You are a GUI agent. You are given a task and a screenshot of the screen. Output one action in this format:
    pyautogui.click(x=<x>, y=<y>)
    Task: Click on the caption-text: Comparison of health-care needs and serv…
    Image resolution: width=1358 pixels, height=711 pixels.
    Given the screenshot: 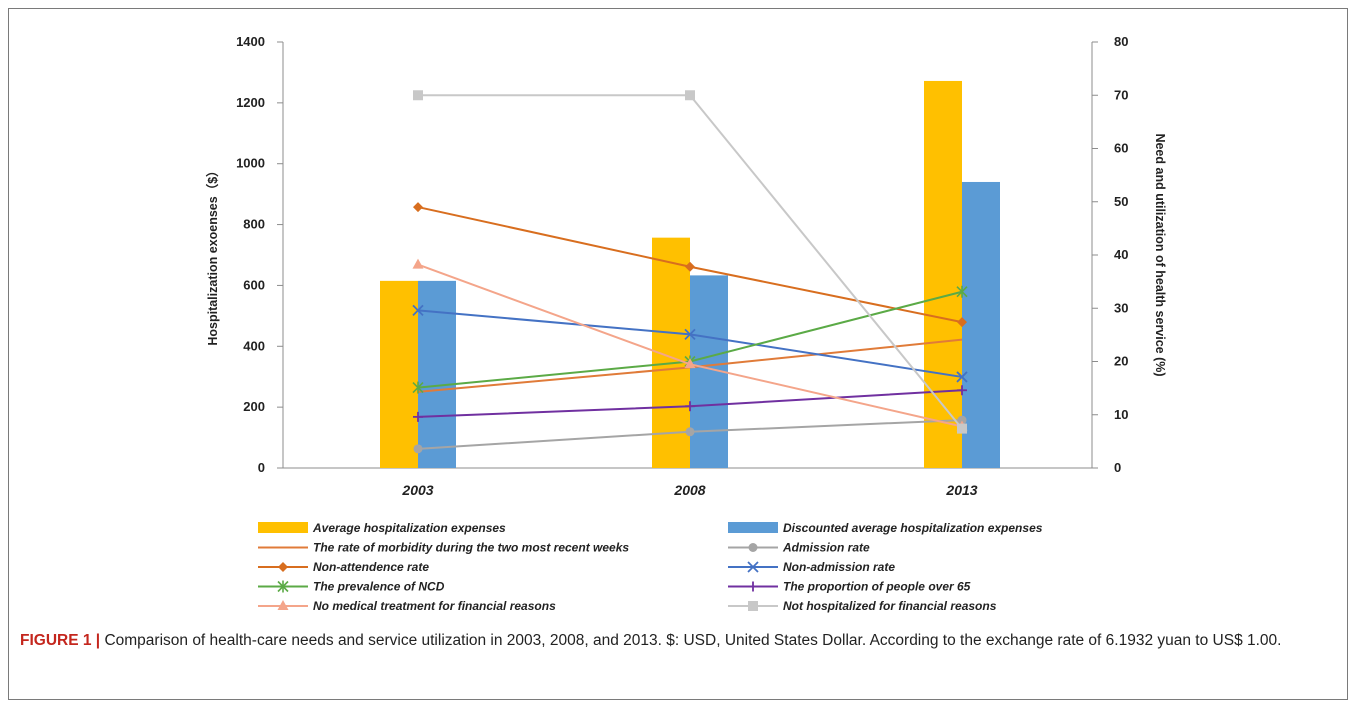 What is the action you would take?
    pyautogui.click(x=691, y=640)
    